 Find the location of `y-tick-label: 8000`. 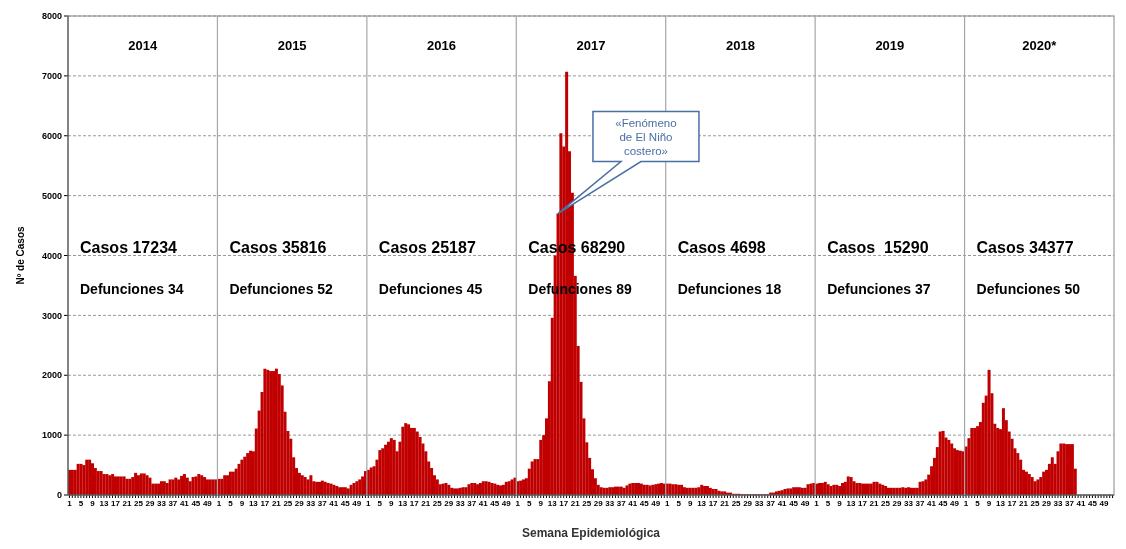

y-tick-label: 8000 is located at coordinates (51, 16).